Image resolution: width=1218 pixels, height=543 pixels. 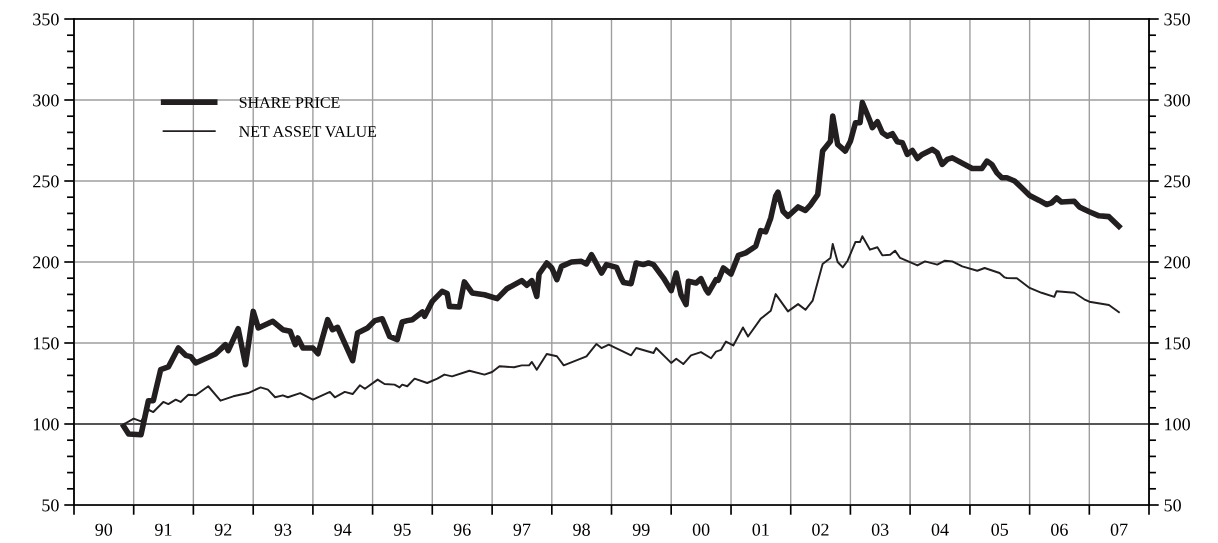 I want to click on x-tick-label: 90, so click(x=104, y=529).